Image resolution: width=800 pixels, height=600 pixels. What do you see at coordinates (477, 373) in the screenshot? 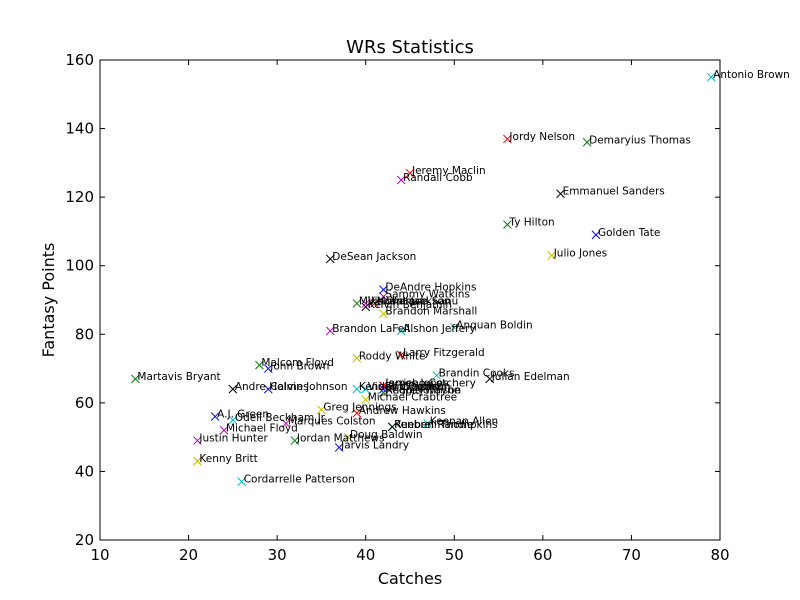
I see `point-label: Brandin Cooks` at bounding box center [477, 373].